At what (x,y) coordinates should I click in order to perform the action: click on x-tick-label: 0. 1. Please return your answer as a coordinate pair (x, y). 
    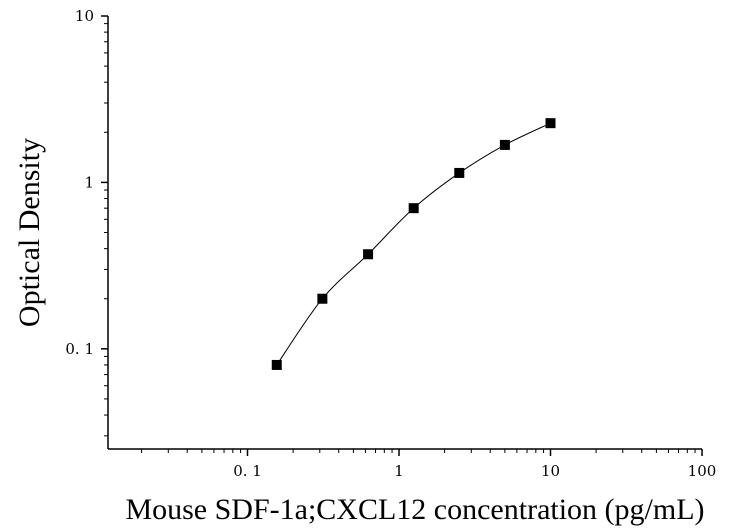
    Looking at the image, I should click on (247, 471).